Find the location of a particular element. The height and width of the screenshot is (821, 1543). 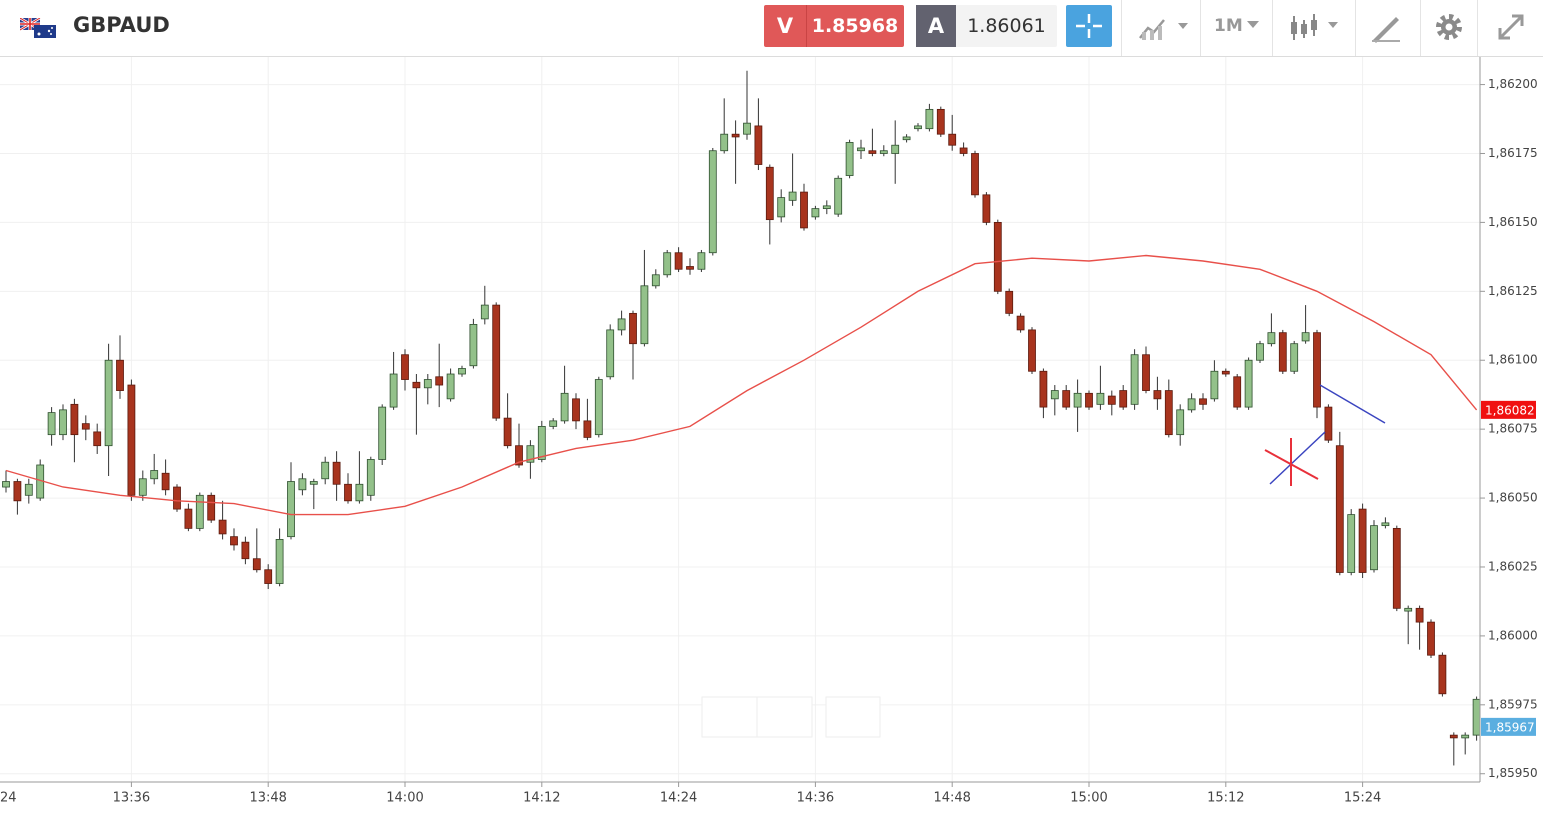

y-tick-label: 1,86125 is located at coordinates (1513, 291).